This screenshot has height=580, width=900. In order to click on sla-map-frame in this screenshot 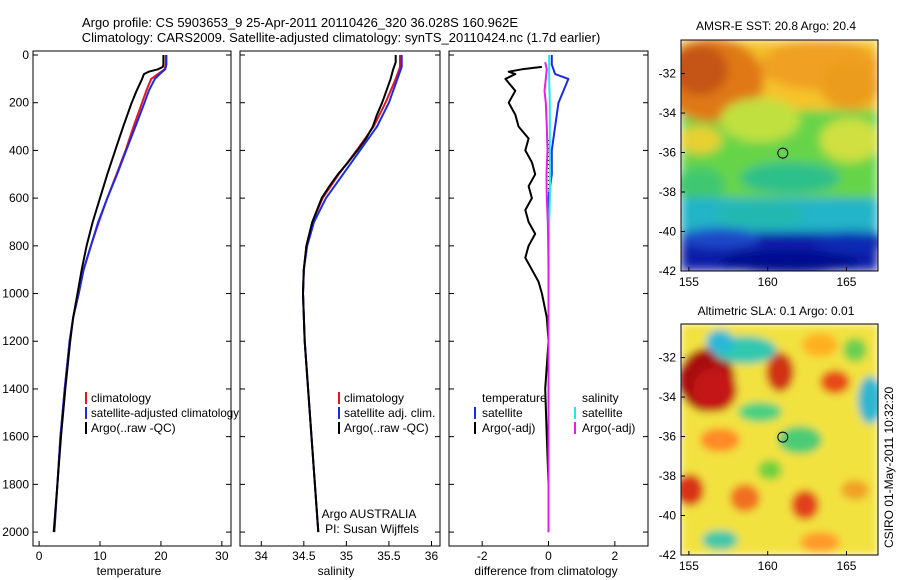, I will do `click(779, 439)`.